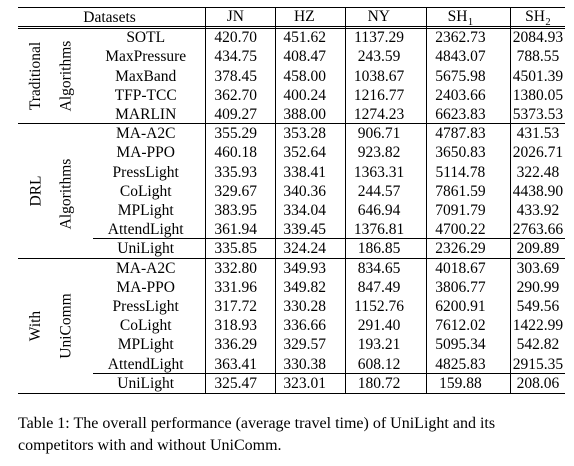  What do you see at coordinates (296, 325) in the screenshot?
I see `table-row: CoLight 318.93 336.66 291.40 7612.02 1422.99` at bounding box center [296, 325].